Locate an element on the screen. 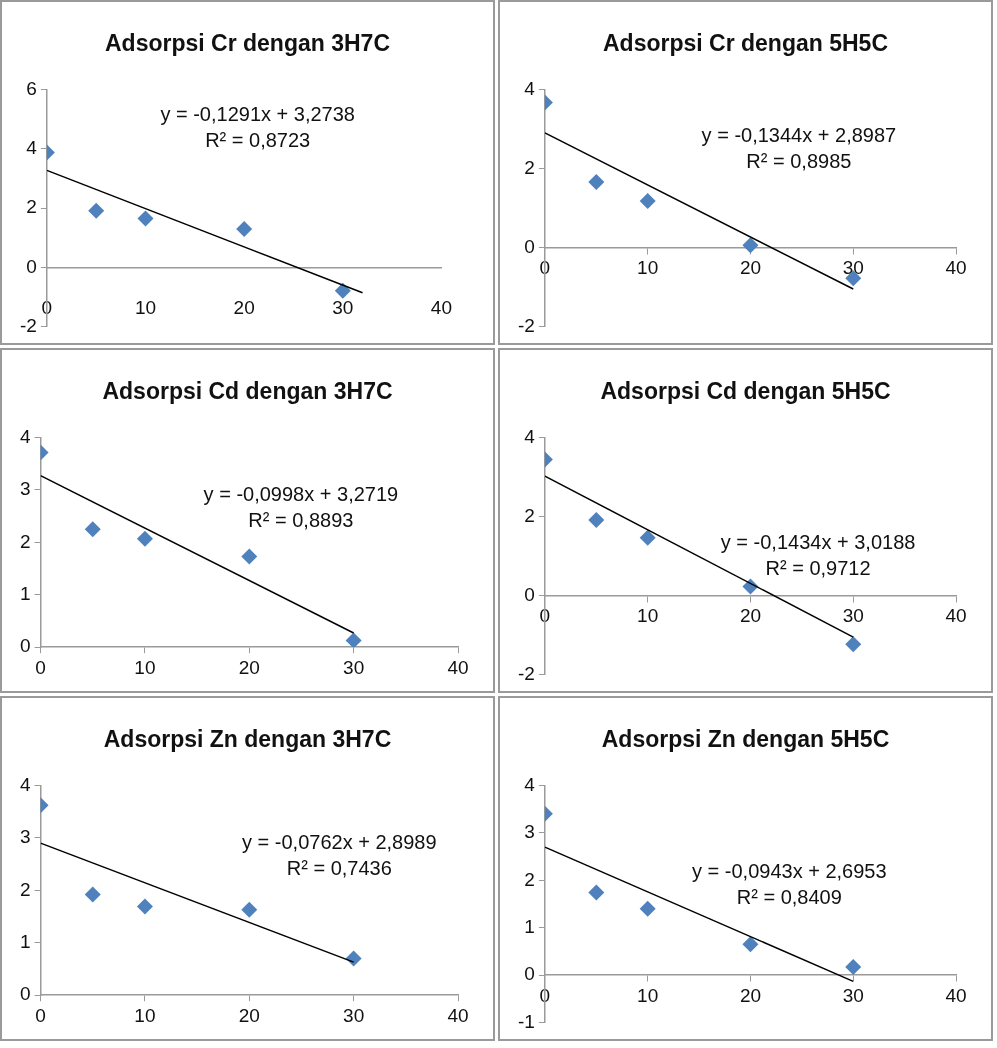 Image resolution: width=997 pixels, height=1048 pixels. y-tick-label: 6 is located at coordinates (31, 88).